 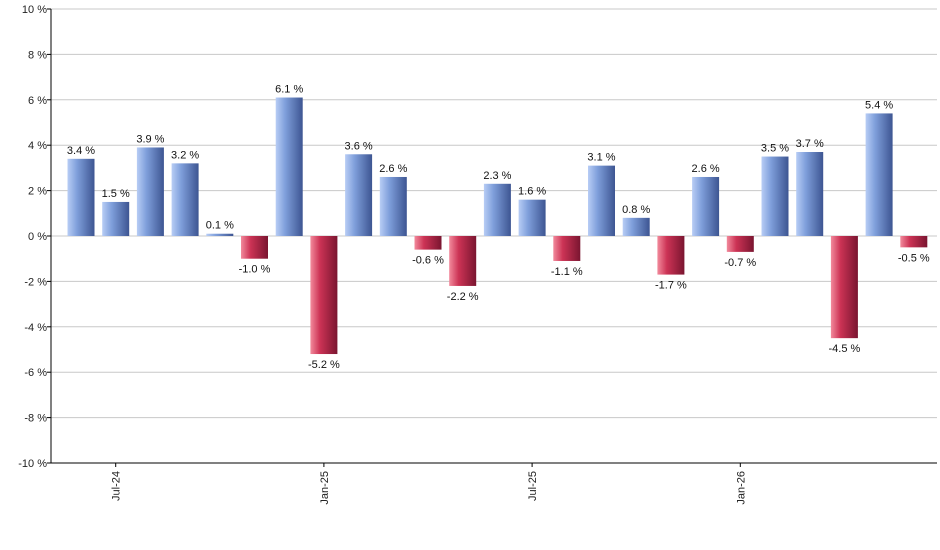 What do you see at coordinates (532, 192) in the screenshot?
I see `bar-value-label: 1.6 %` at bounding box center [532, 192].